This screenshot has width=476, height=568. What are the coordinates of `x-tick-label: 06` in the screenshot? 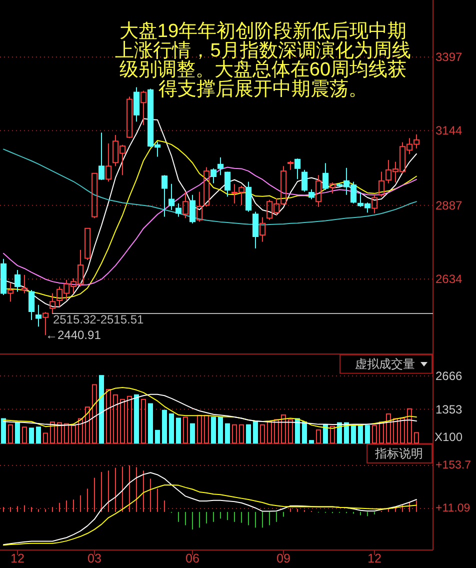 It's located at (193, 559).